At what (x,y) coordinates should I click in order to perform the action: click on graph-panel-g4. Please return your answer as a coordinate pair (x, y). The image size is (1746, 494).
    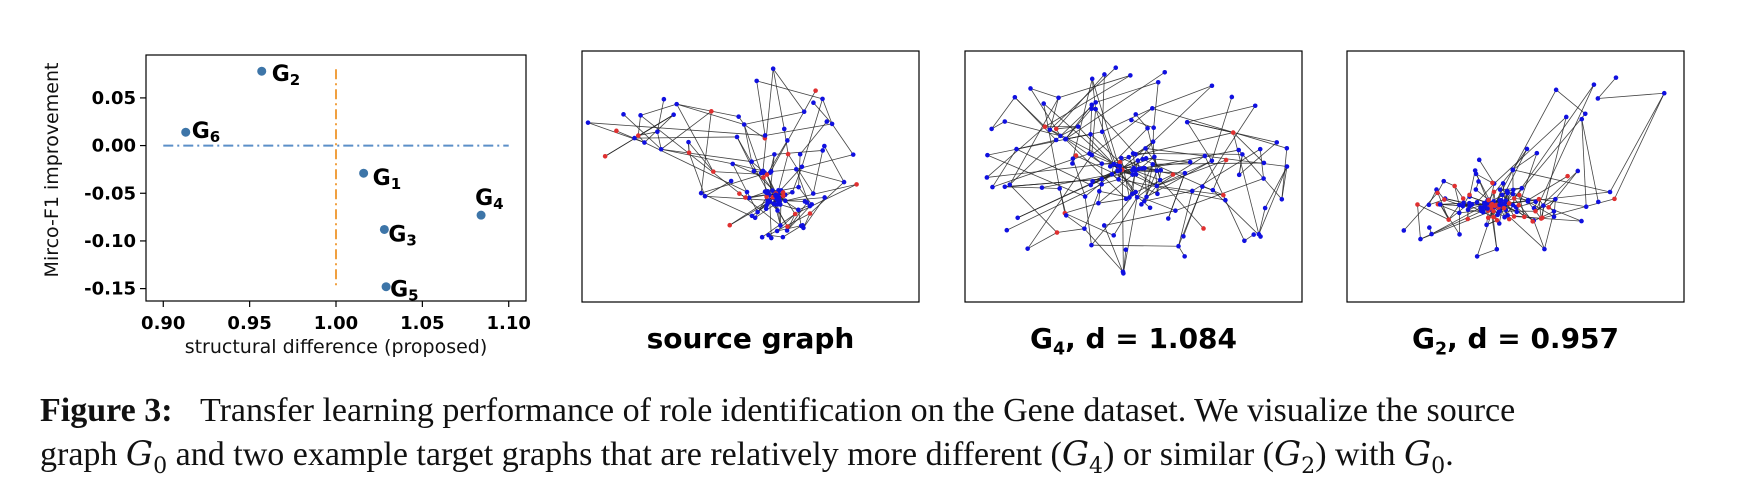
    Looking at the image, I should click on (1133, 176).